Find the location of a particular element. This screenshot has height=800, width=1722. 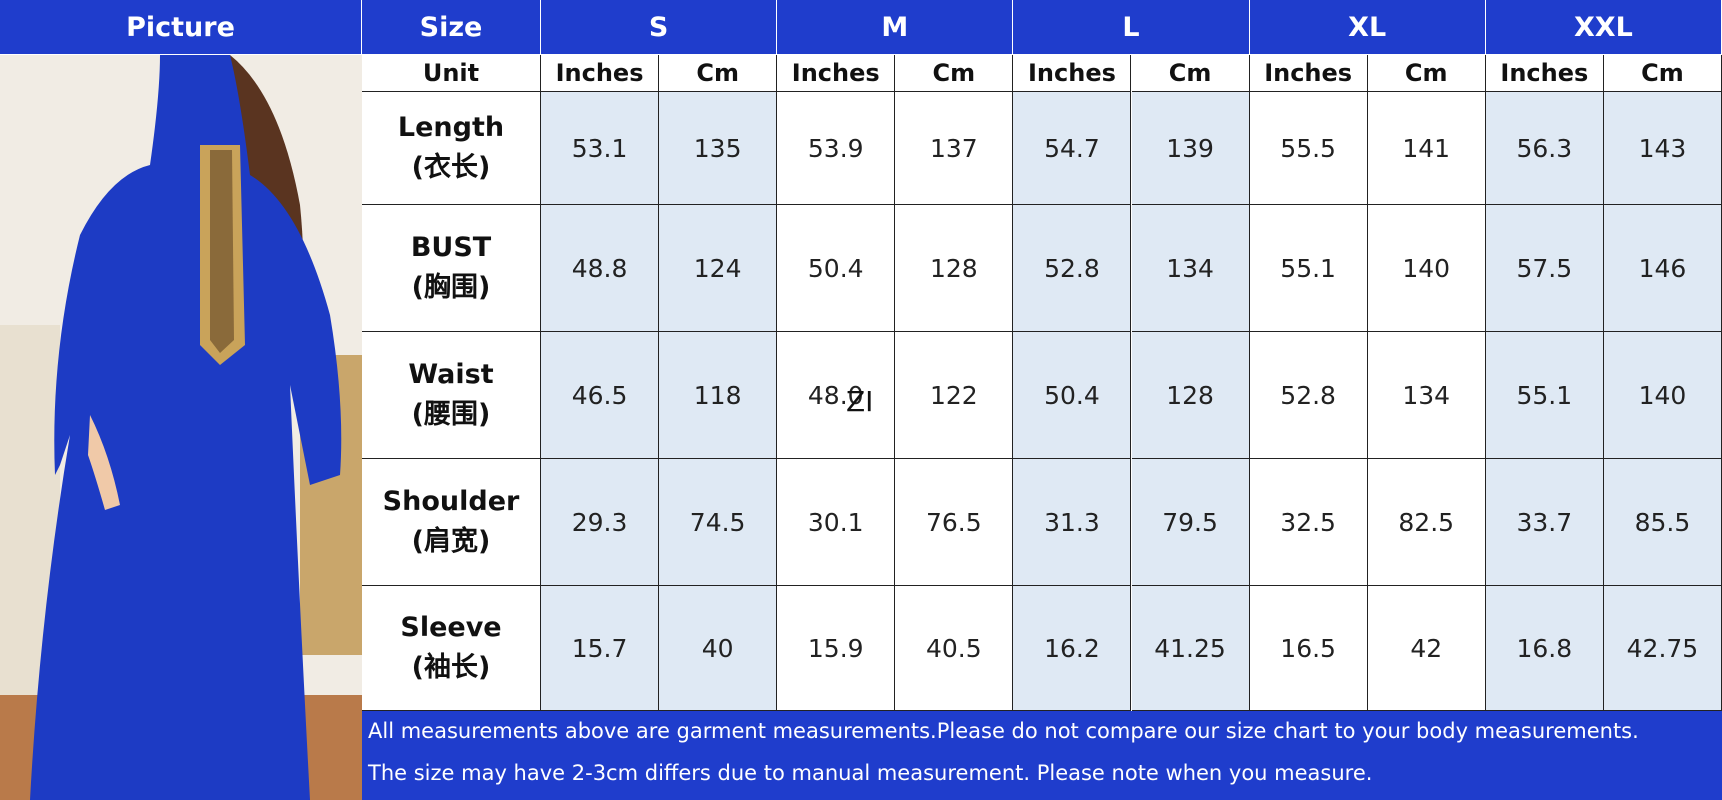

label-text: Waist is located at coordinates (451, 374).